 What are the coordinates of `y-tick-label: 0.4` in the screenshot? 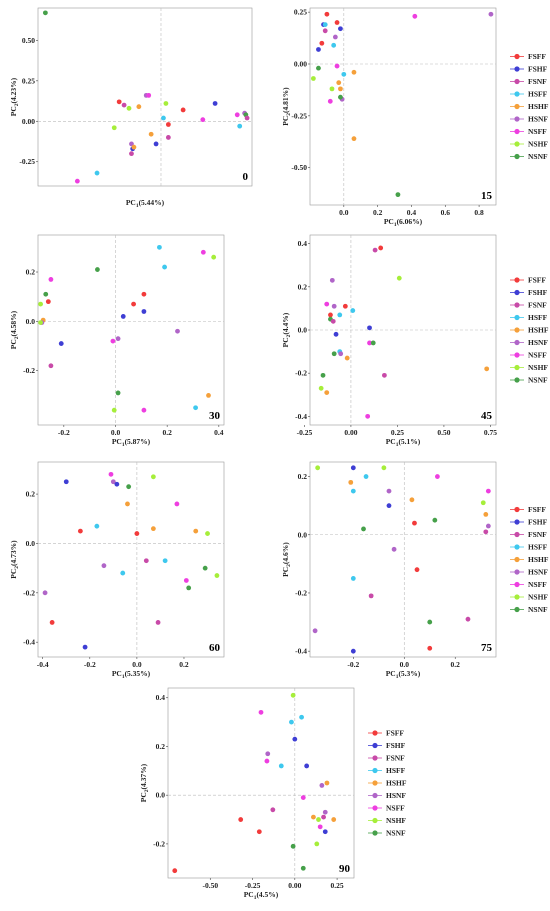 It's located at (303, 243).